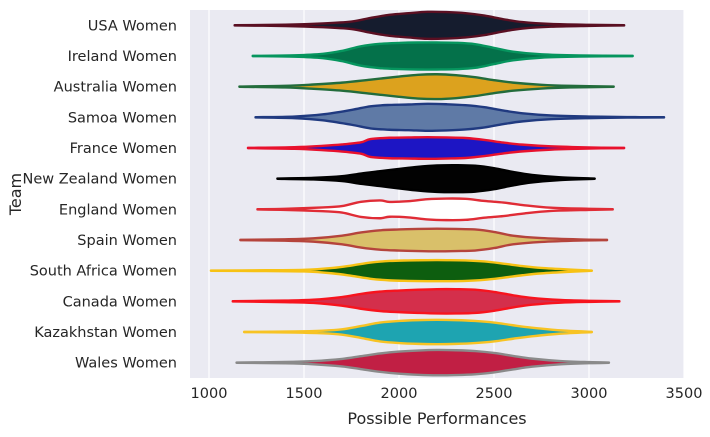  Describe the element at coordinates (436, 418) in the screenshot. I see `x-axis-label: Possible Performances` at that location.